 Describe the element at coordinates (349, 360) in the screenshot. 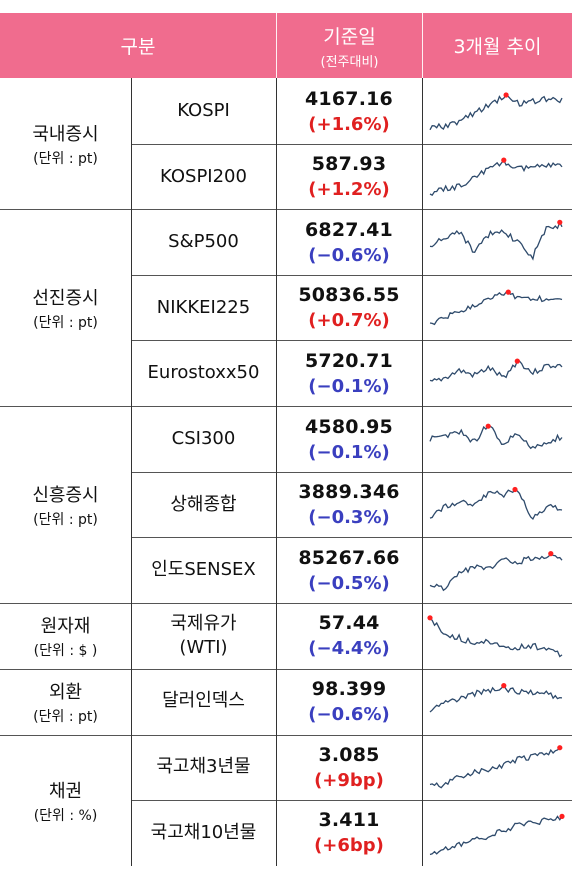

I see `index-value: 5720.71` at that location.